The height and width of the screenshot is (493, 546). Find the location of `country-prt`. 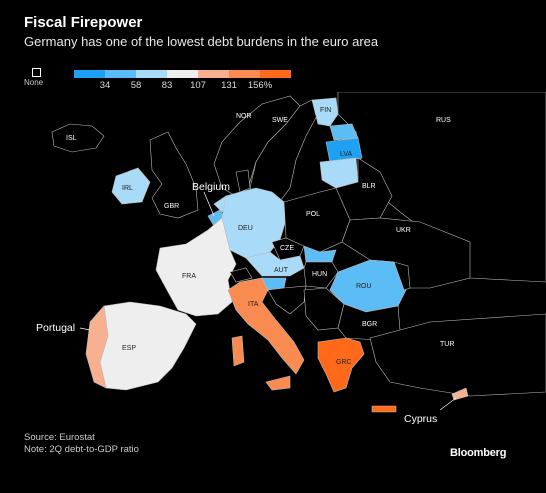

country-prt is located at coordinates (97, 347).